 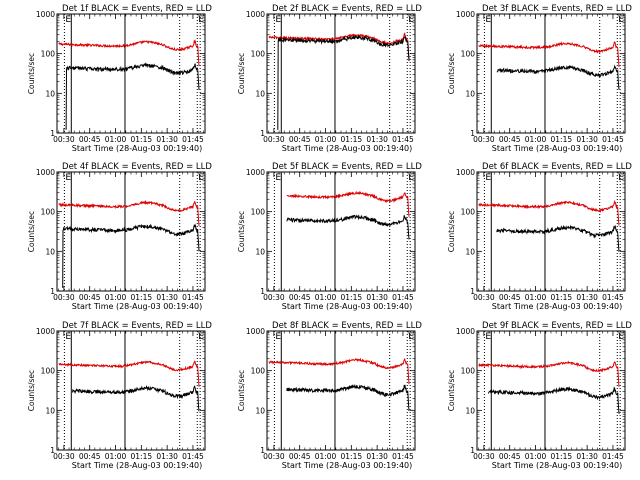 What do you see at coordinates (557, 326) in the screenshot?
I see `panel-title: Det 9f BLACK = Events, RED = LLD` at bounding box center [557, 326].